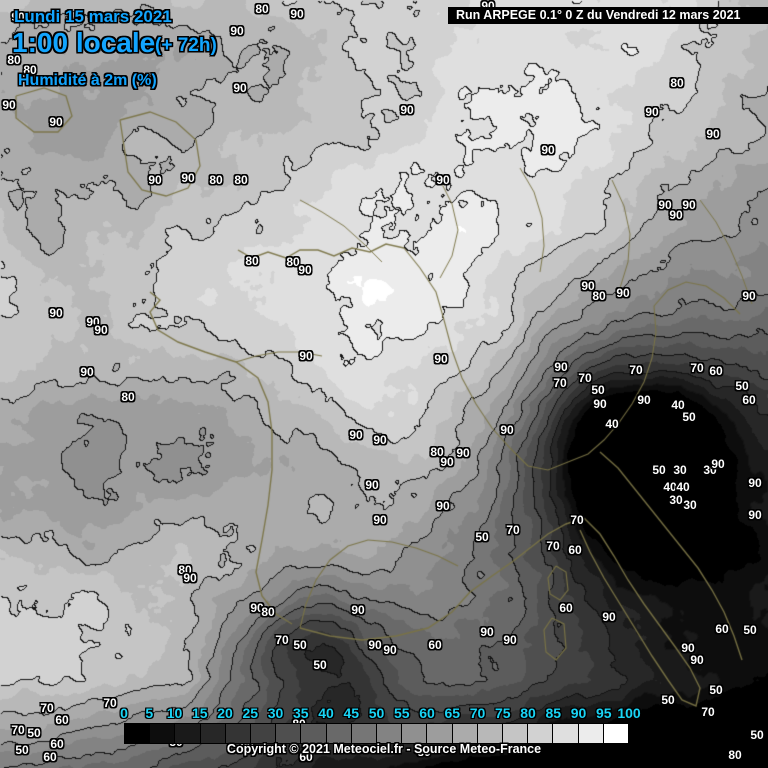  Describe the element at coordinates (376, 713) in the screenshot. I see `legend-tick-50: 50` at that location.